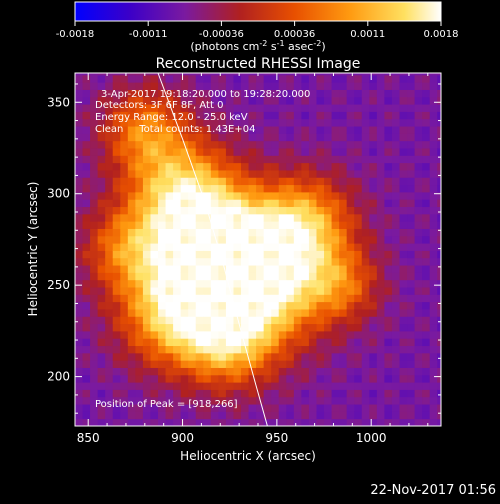 The width and height of the screenshot is (500, 504). Describe the element at coordinates (58, 102) in the screenshot. I see `y-tick-label: 350` at that location.